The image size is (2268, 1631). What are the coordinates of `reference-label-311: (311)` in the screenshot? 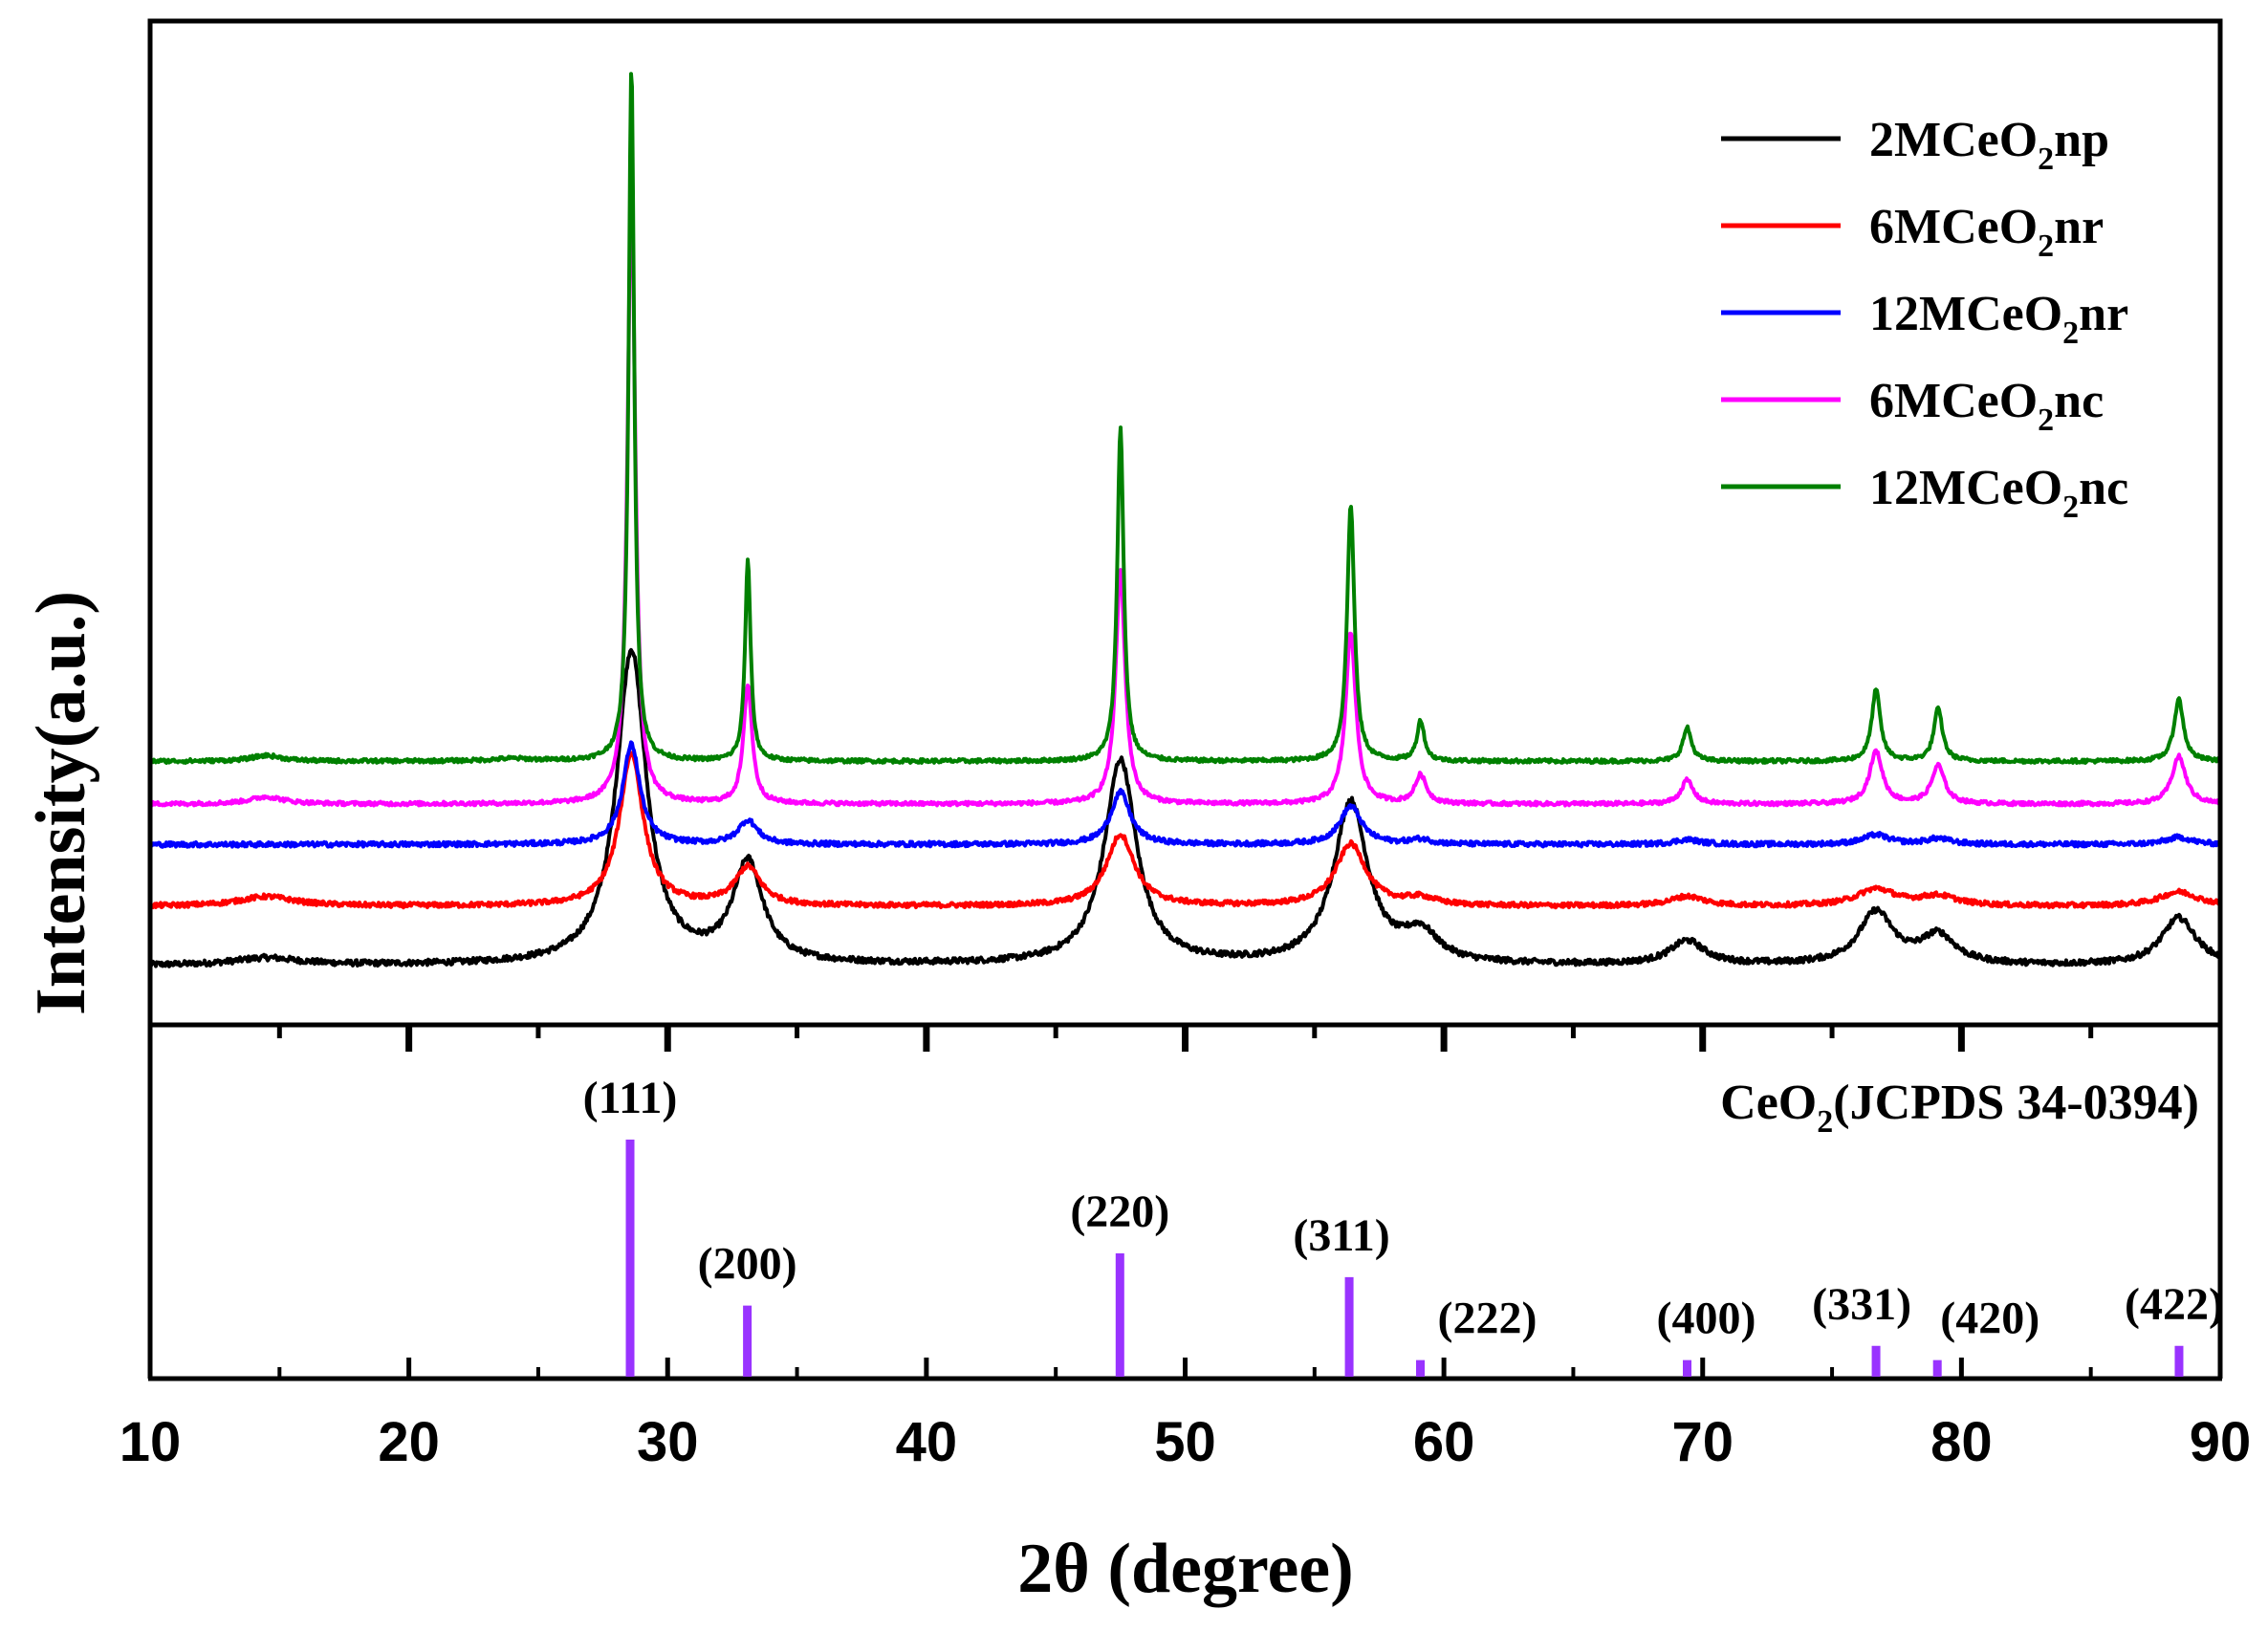 It's located at (1341, 1235).